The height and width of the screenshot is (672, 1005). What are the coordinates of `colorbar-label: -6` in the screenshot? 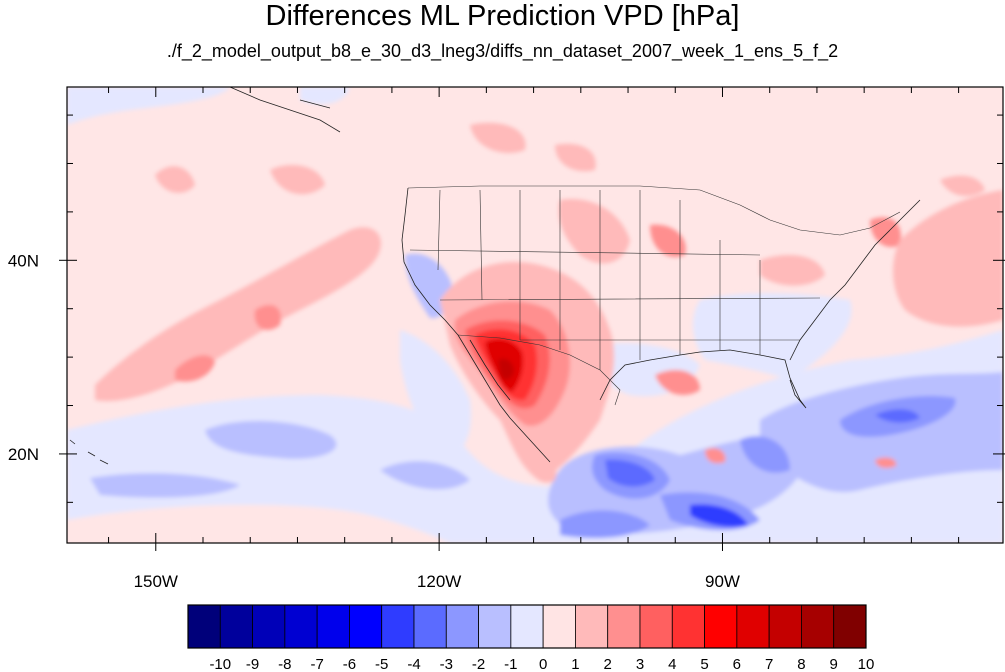 It's located at (349, 664).